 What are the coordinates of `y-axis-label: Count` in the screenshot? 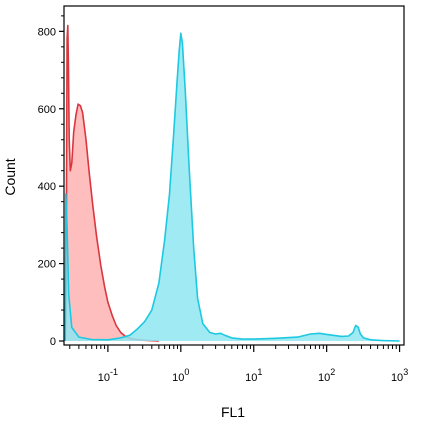 It's located at (10, 176).